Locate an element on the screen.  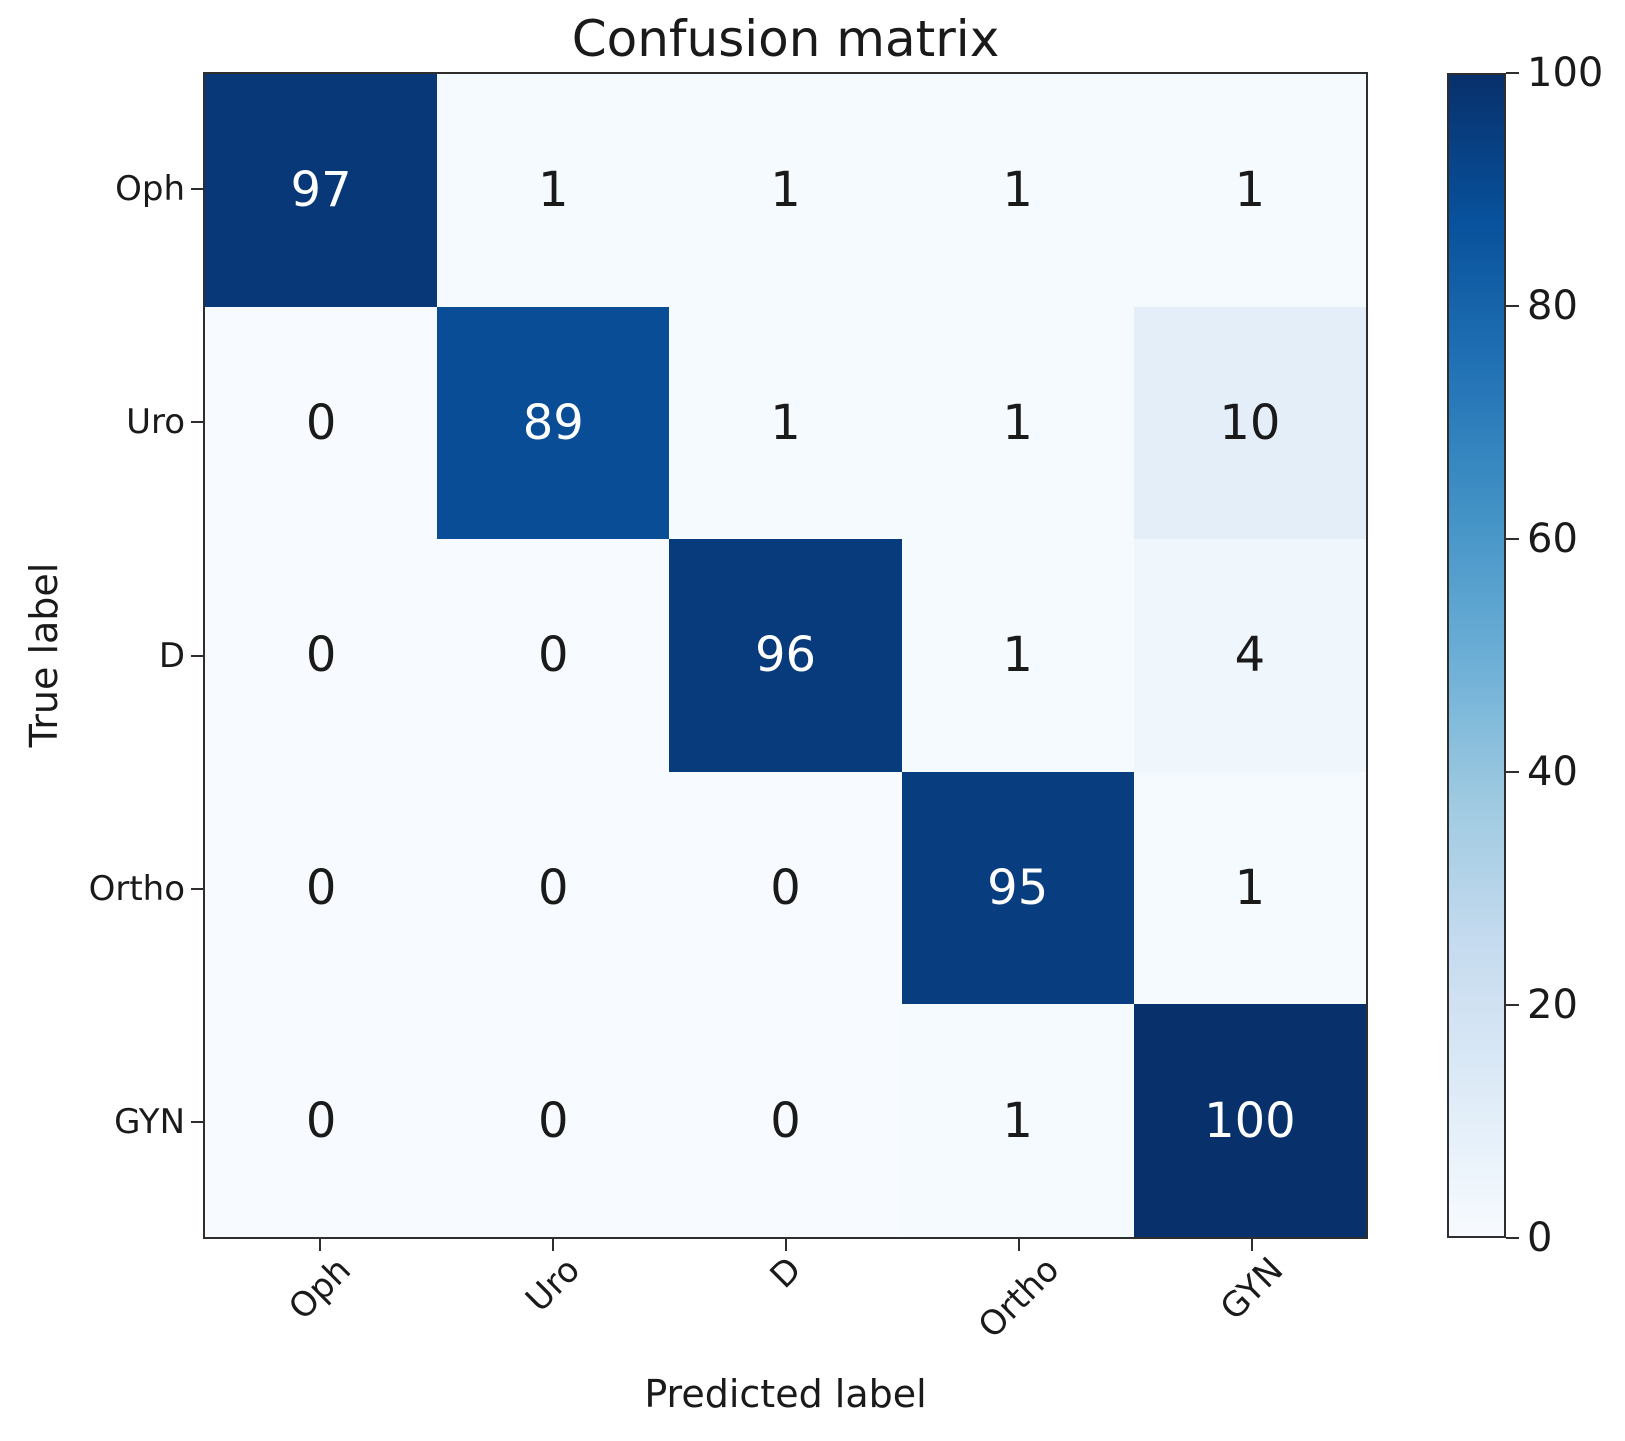
x-tick-label: Oph is located at coordinates (319, 1289).